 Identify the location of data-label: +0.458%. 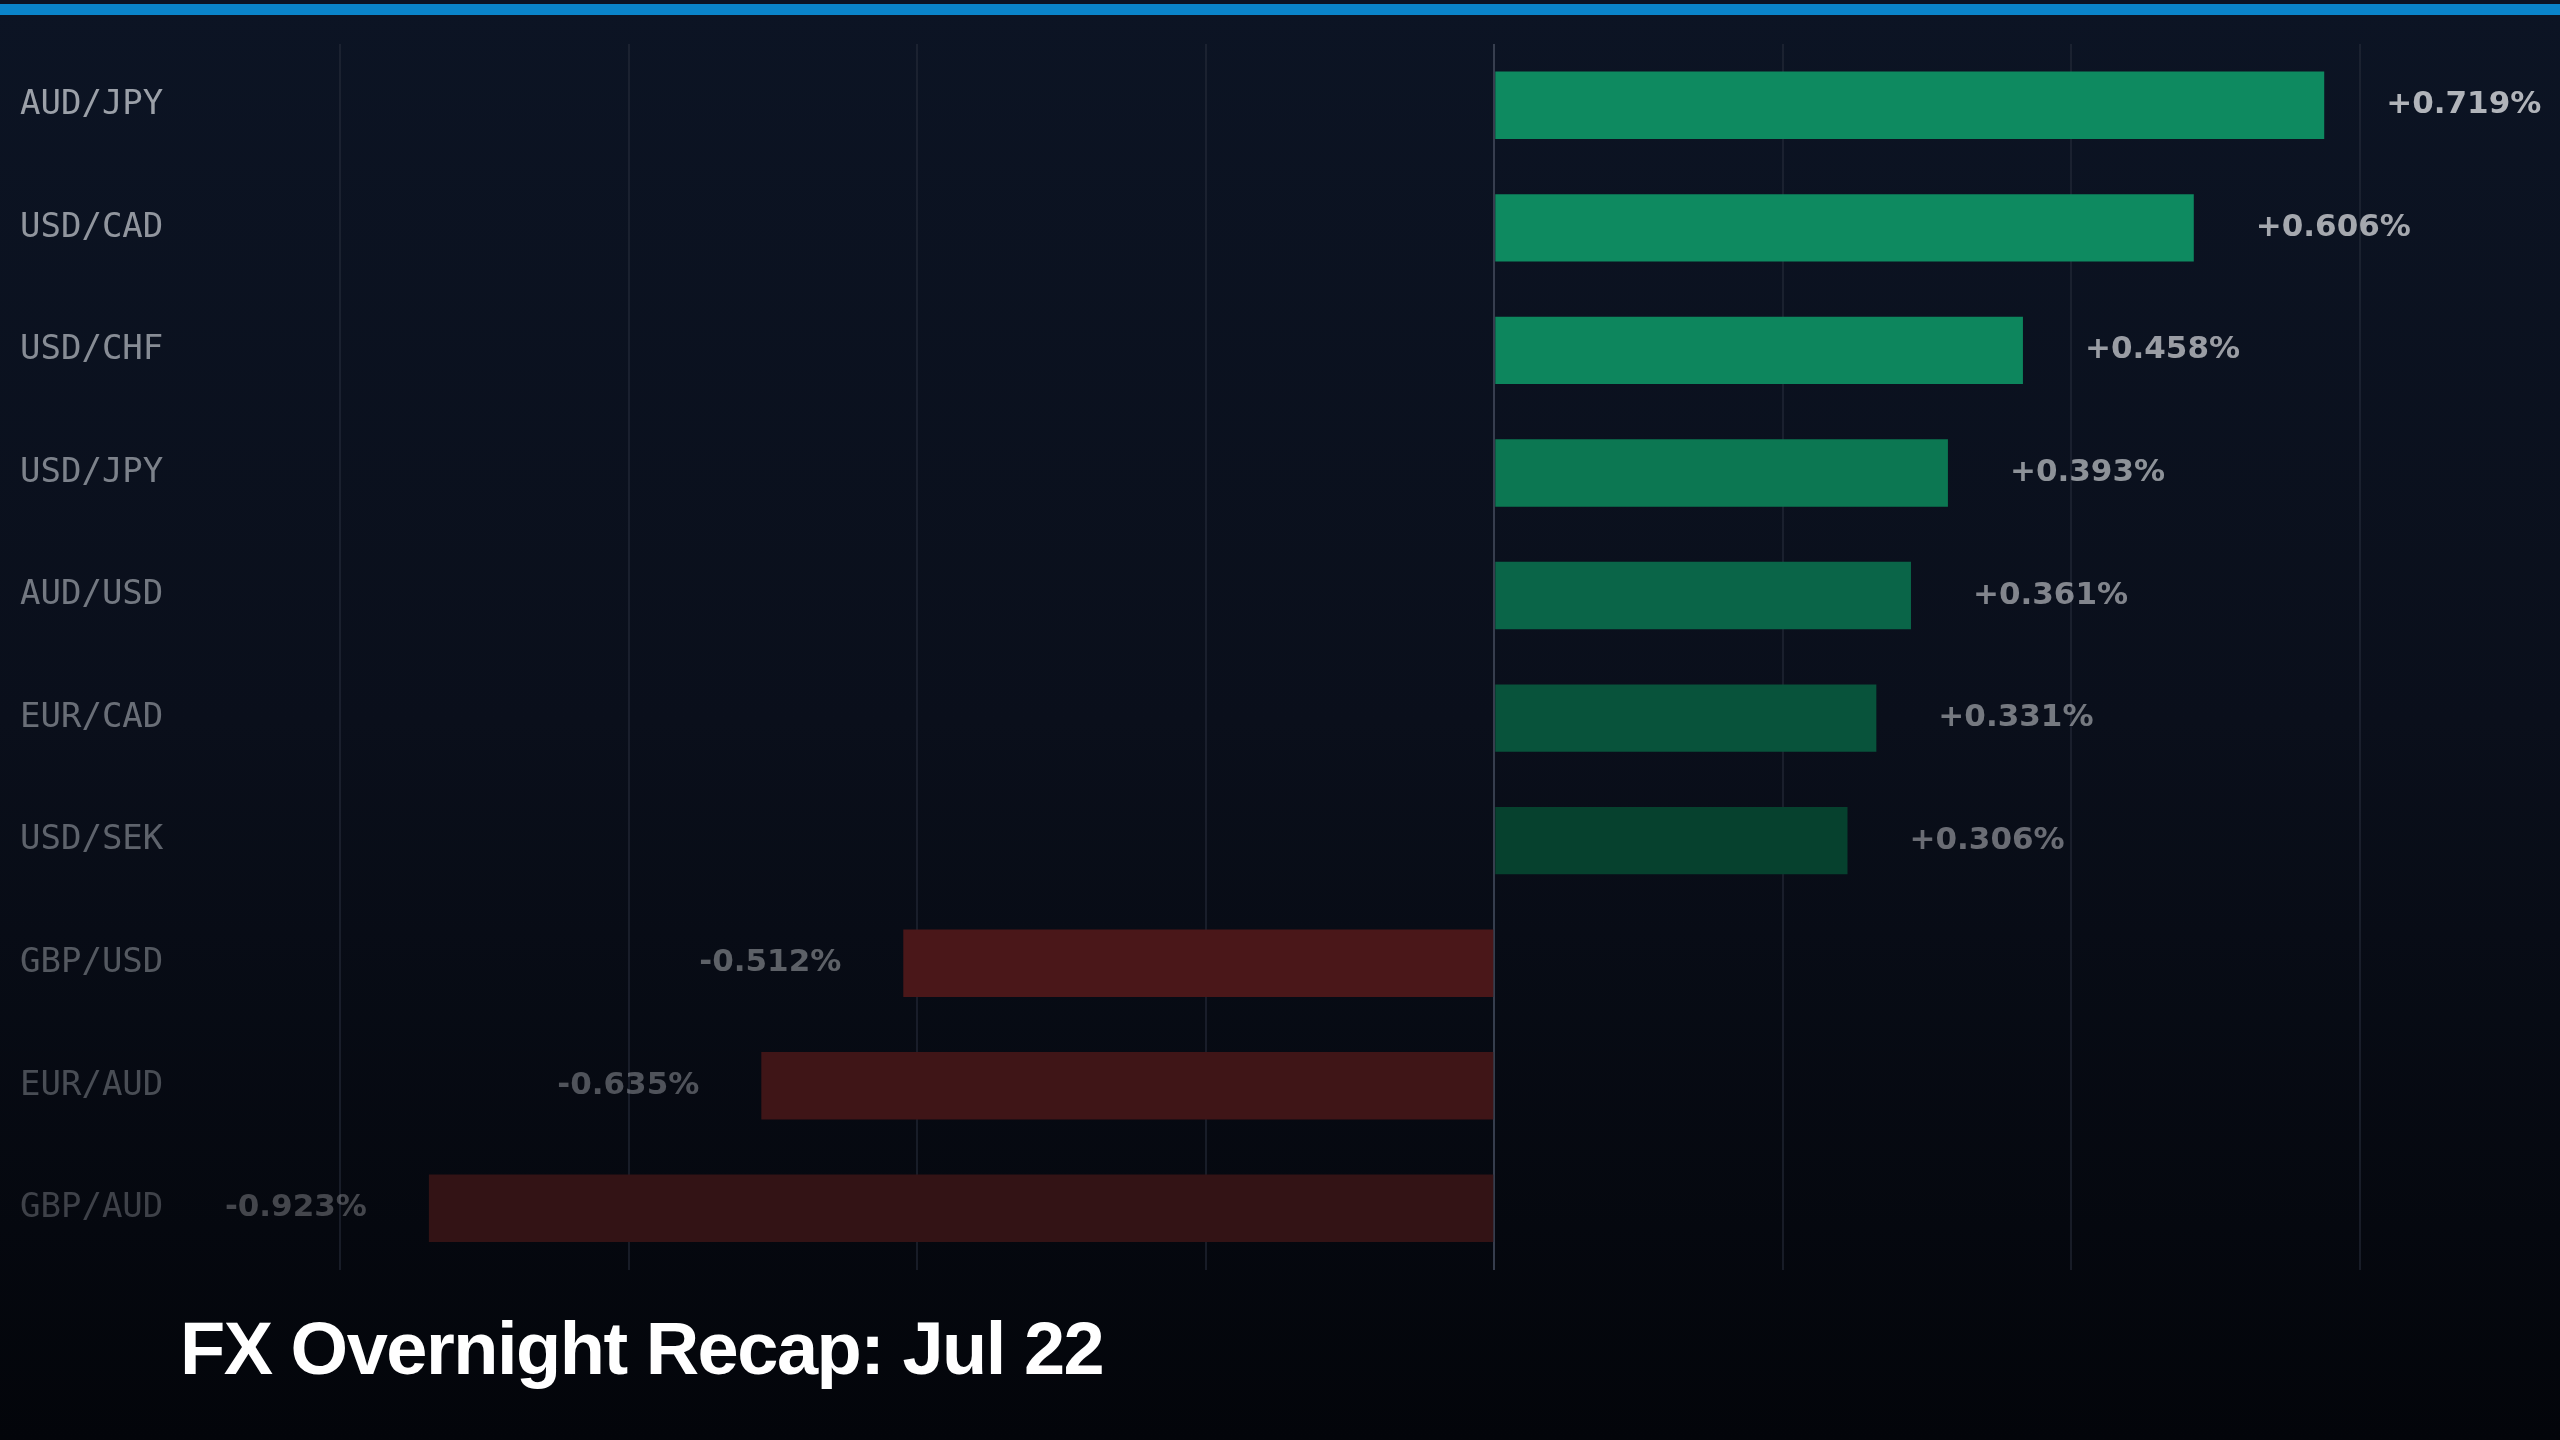
(2162, 347).